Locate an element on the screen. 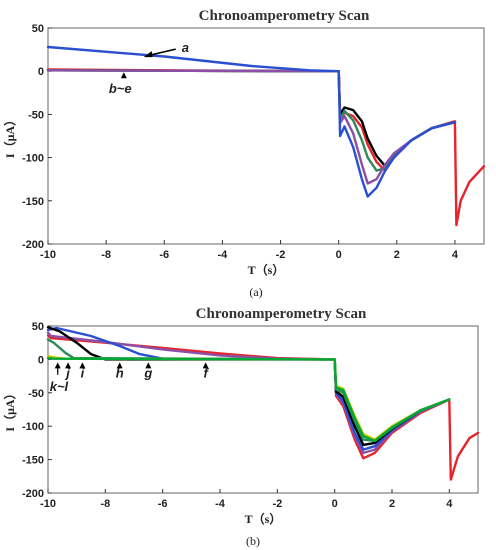 Image resolution: width=496 pixels, height=550 pixels. annotation-label: f is located at coordinates (206, 372).